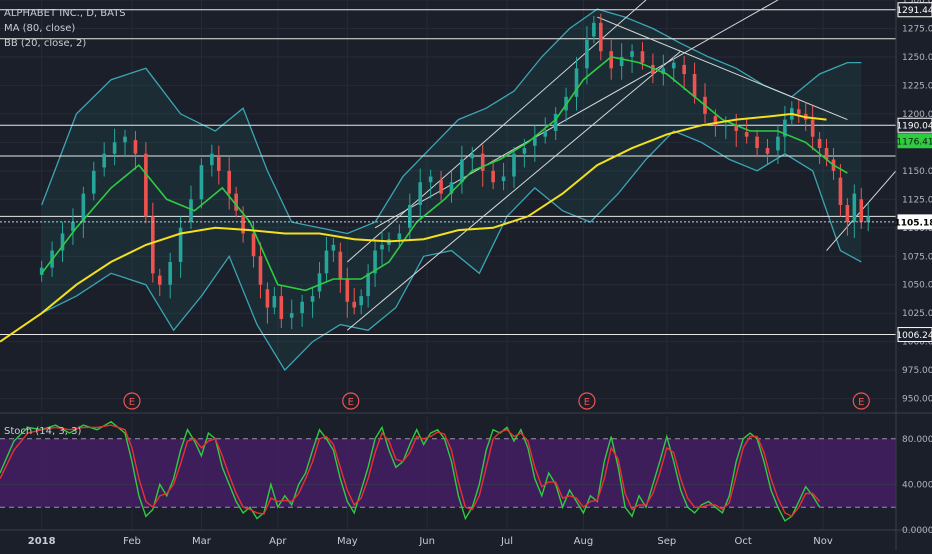  Describe the element at coordinates (65, 43) in the screenshot. I see `bb-legend-label: BB (20, close, 2)` at that location.